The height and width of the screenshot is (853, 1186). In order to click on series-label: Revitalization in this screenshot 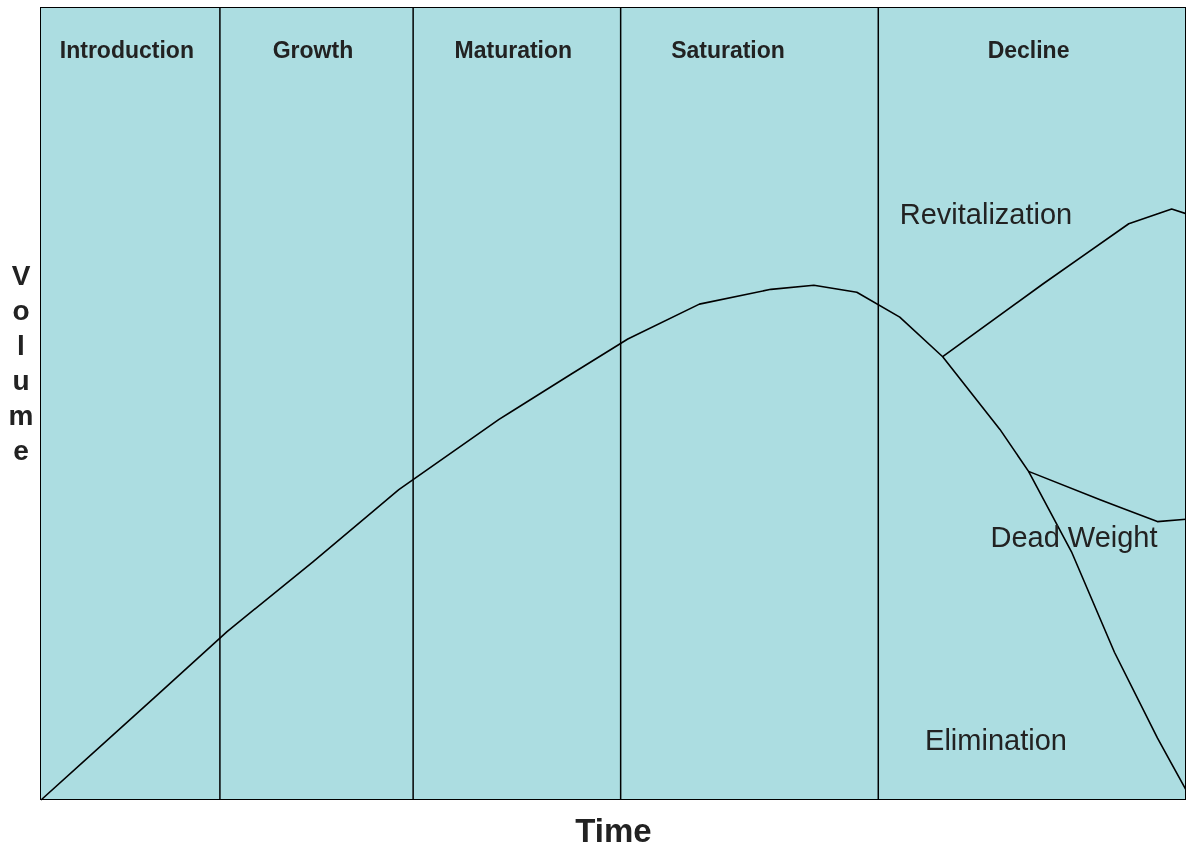, I will do `click(986, 214)`.